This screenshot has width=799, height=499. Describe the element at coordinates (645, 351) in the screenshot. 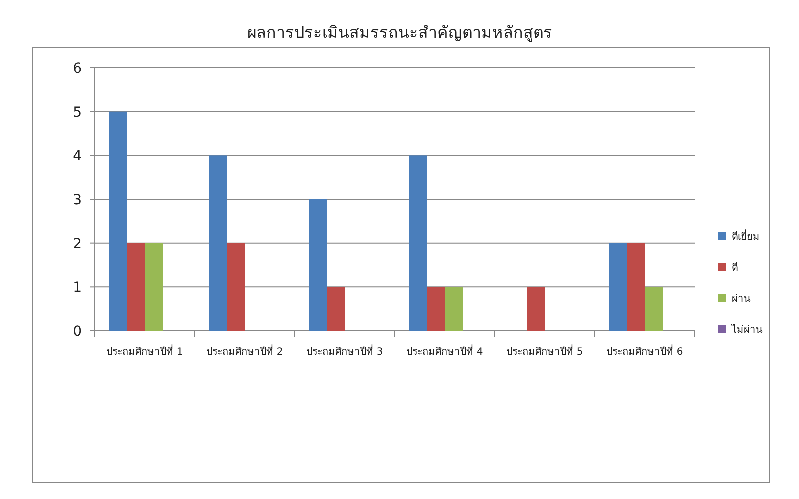

I see `x-tick-label: ประถมศึกษาปีที่ 6` at that location.